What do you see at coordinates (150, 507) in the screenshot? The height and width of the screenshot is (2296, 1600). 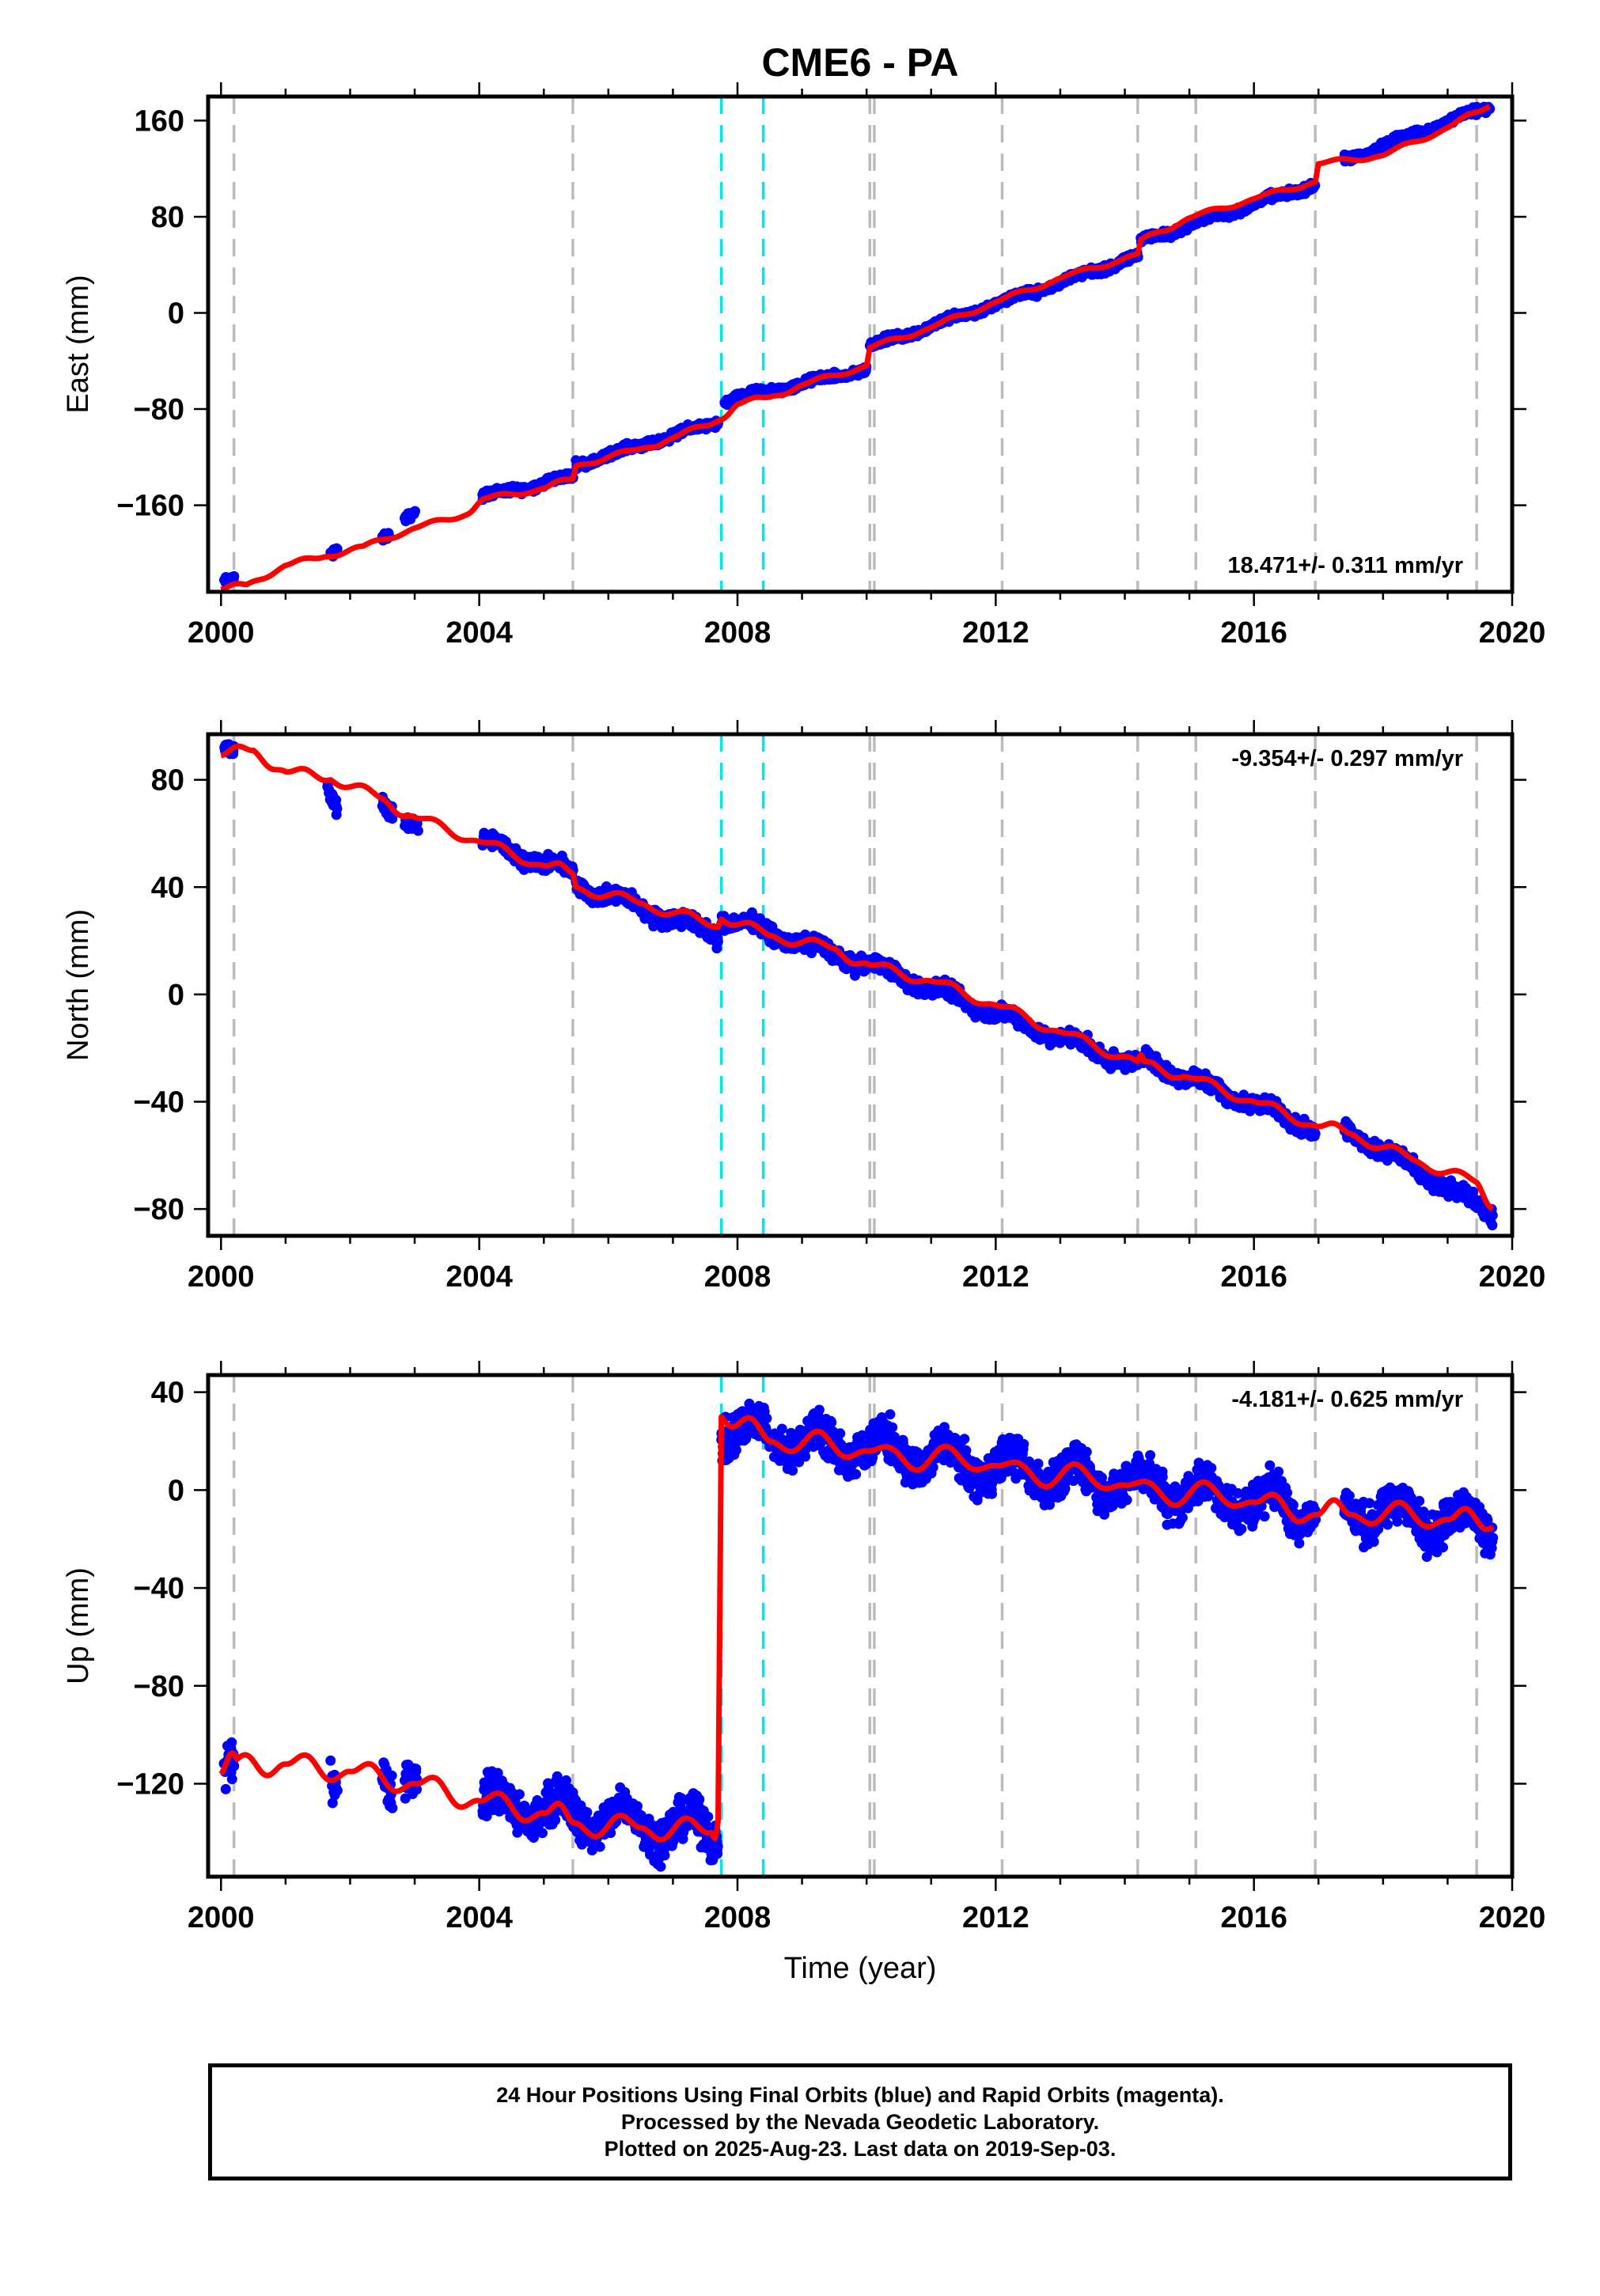 I see `y-tick-label: −160` at bounding box center [150, 507].